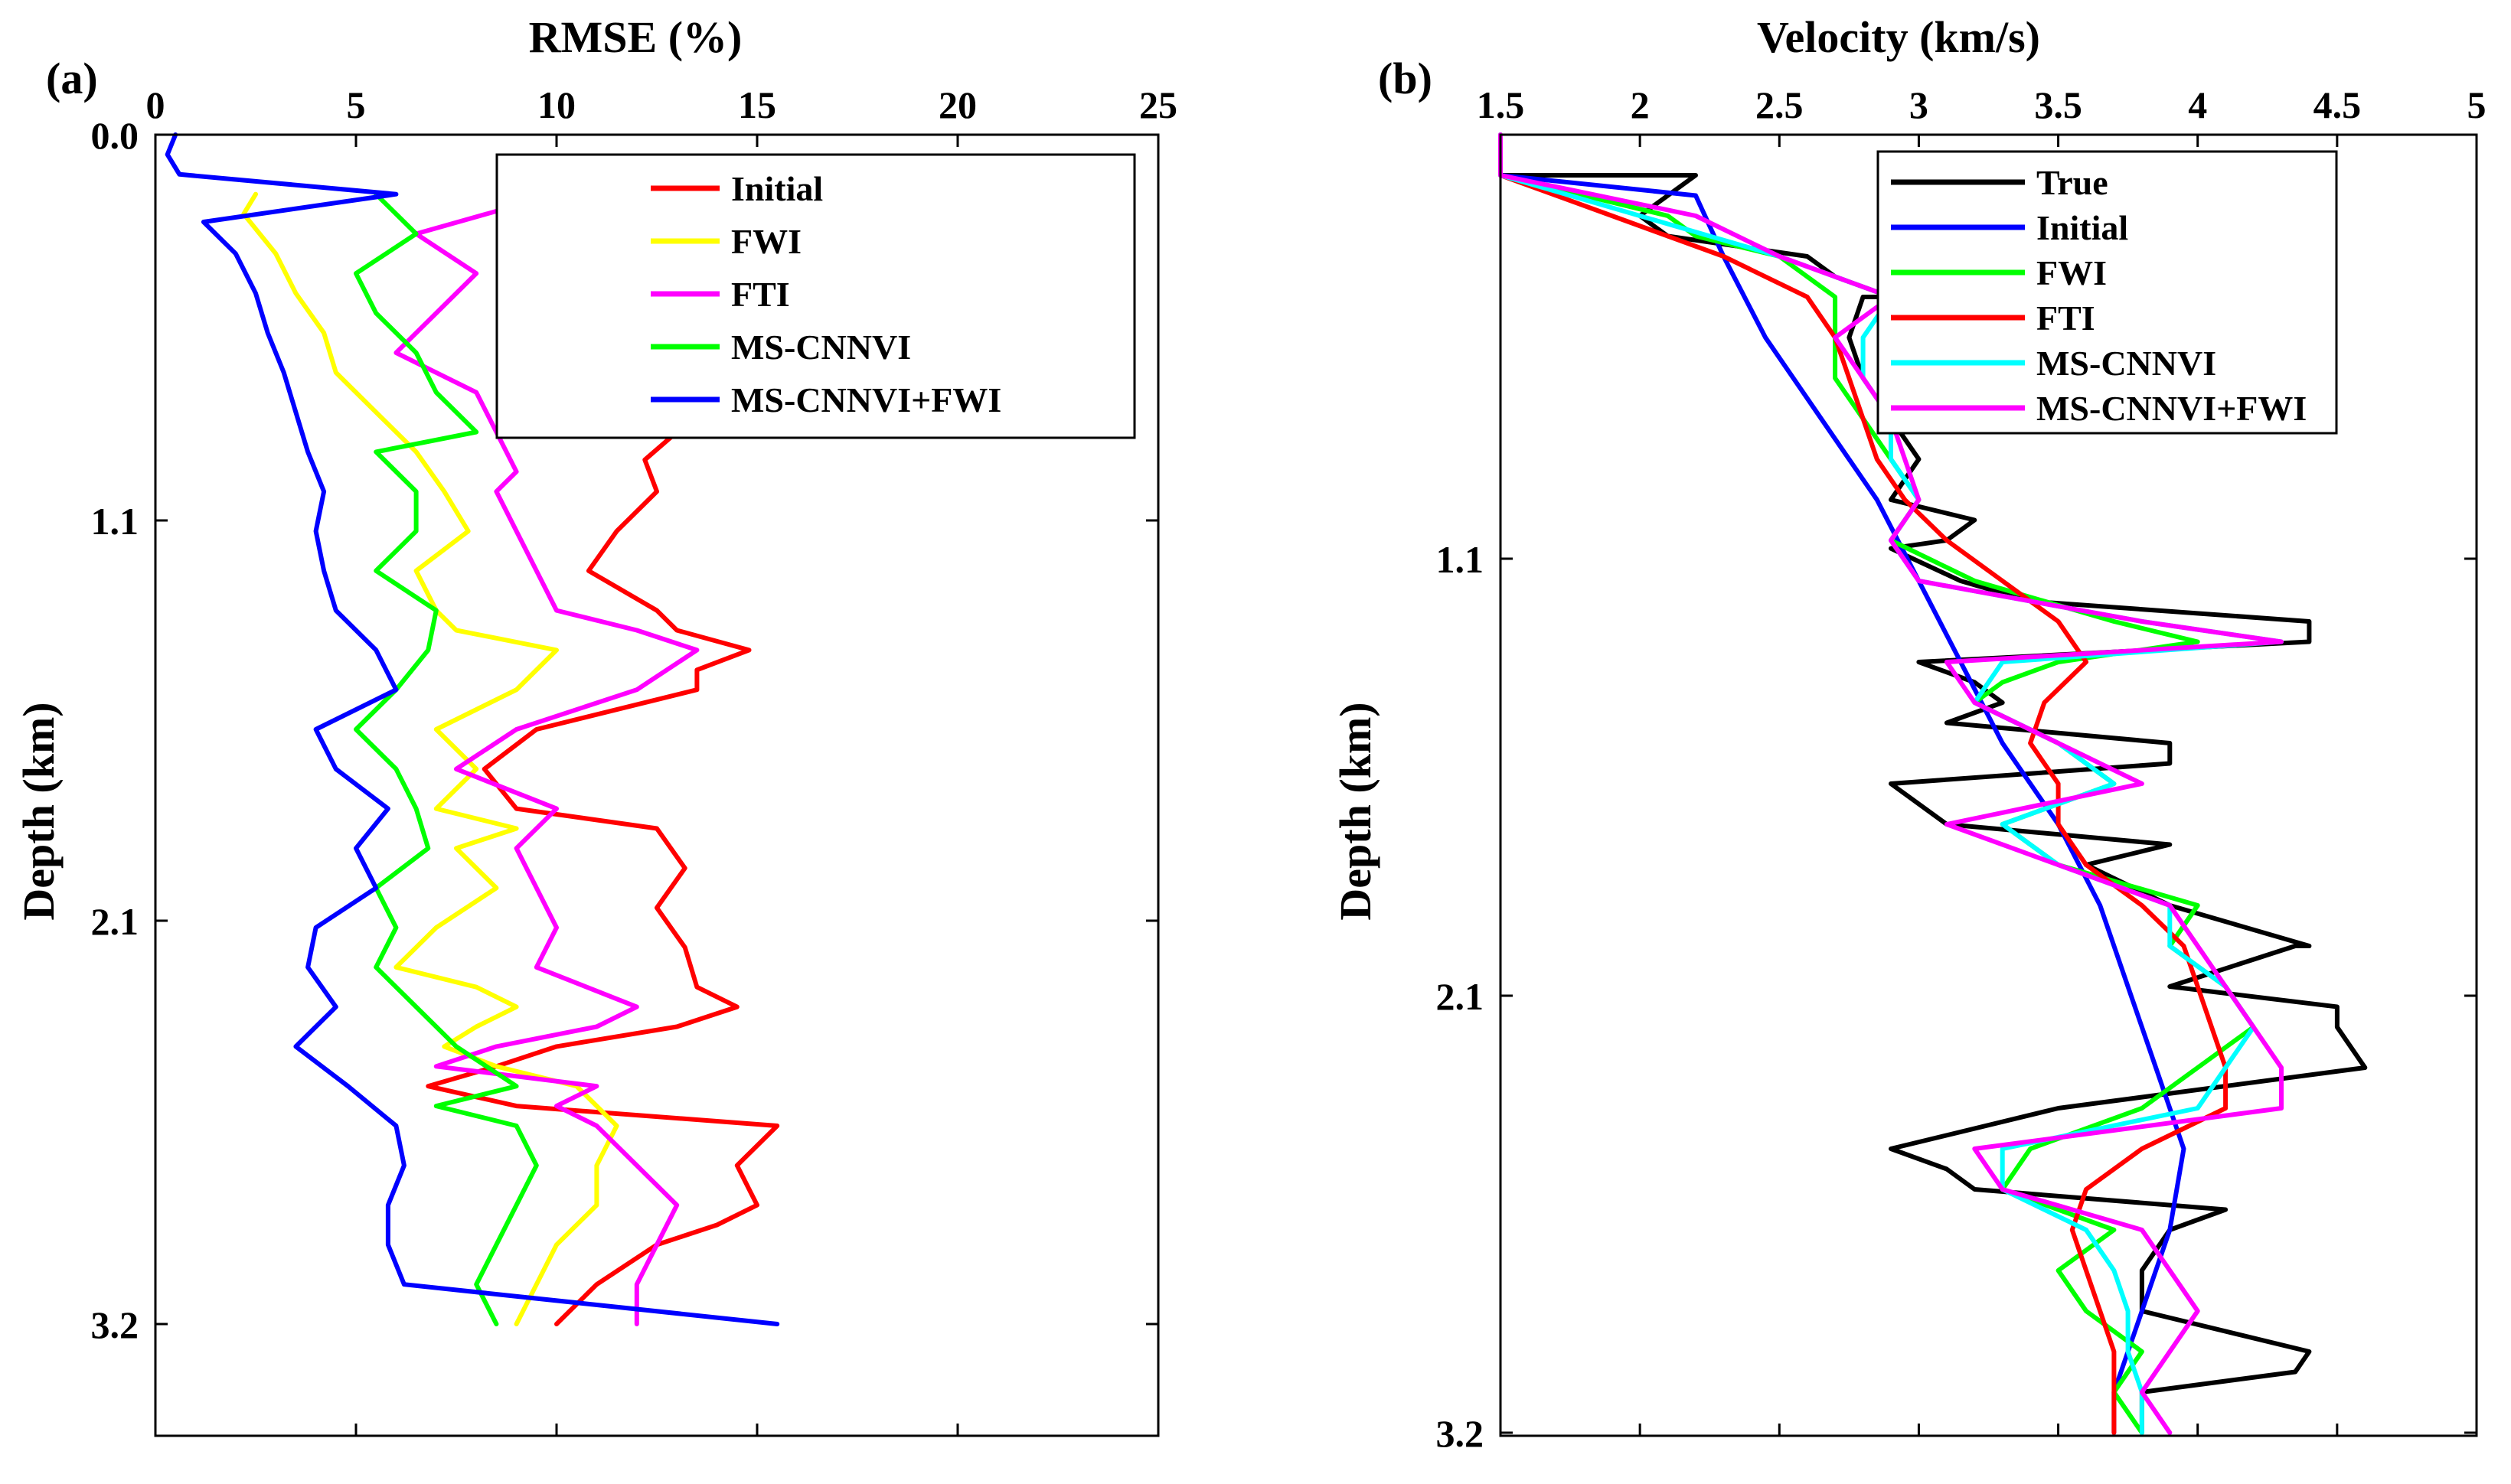 This screenshot has height=1484, width=2511. What do you see at coordinates (1918, 104) in the screenshot?
I see `x-tick-label: 3` at bounding box center [1918, 104].